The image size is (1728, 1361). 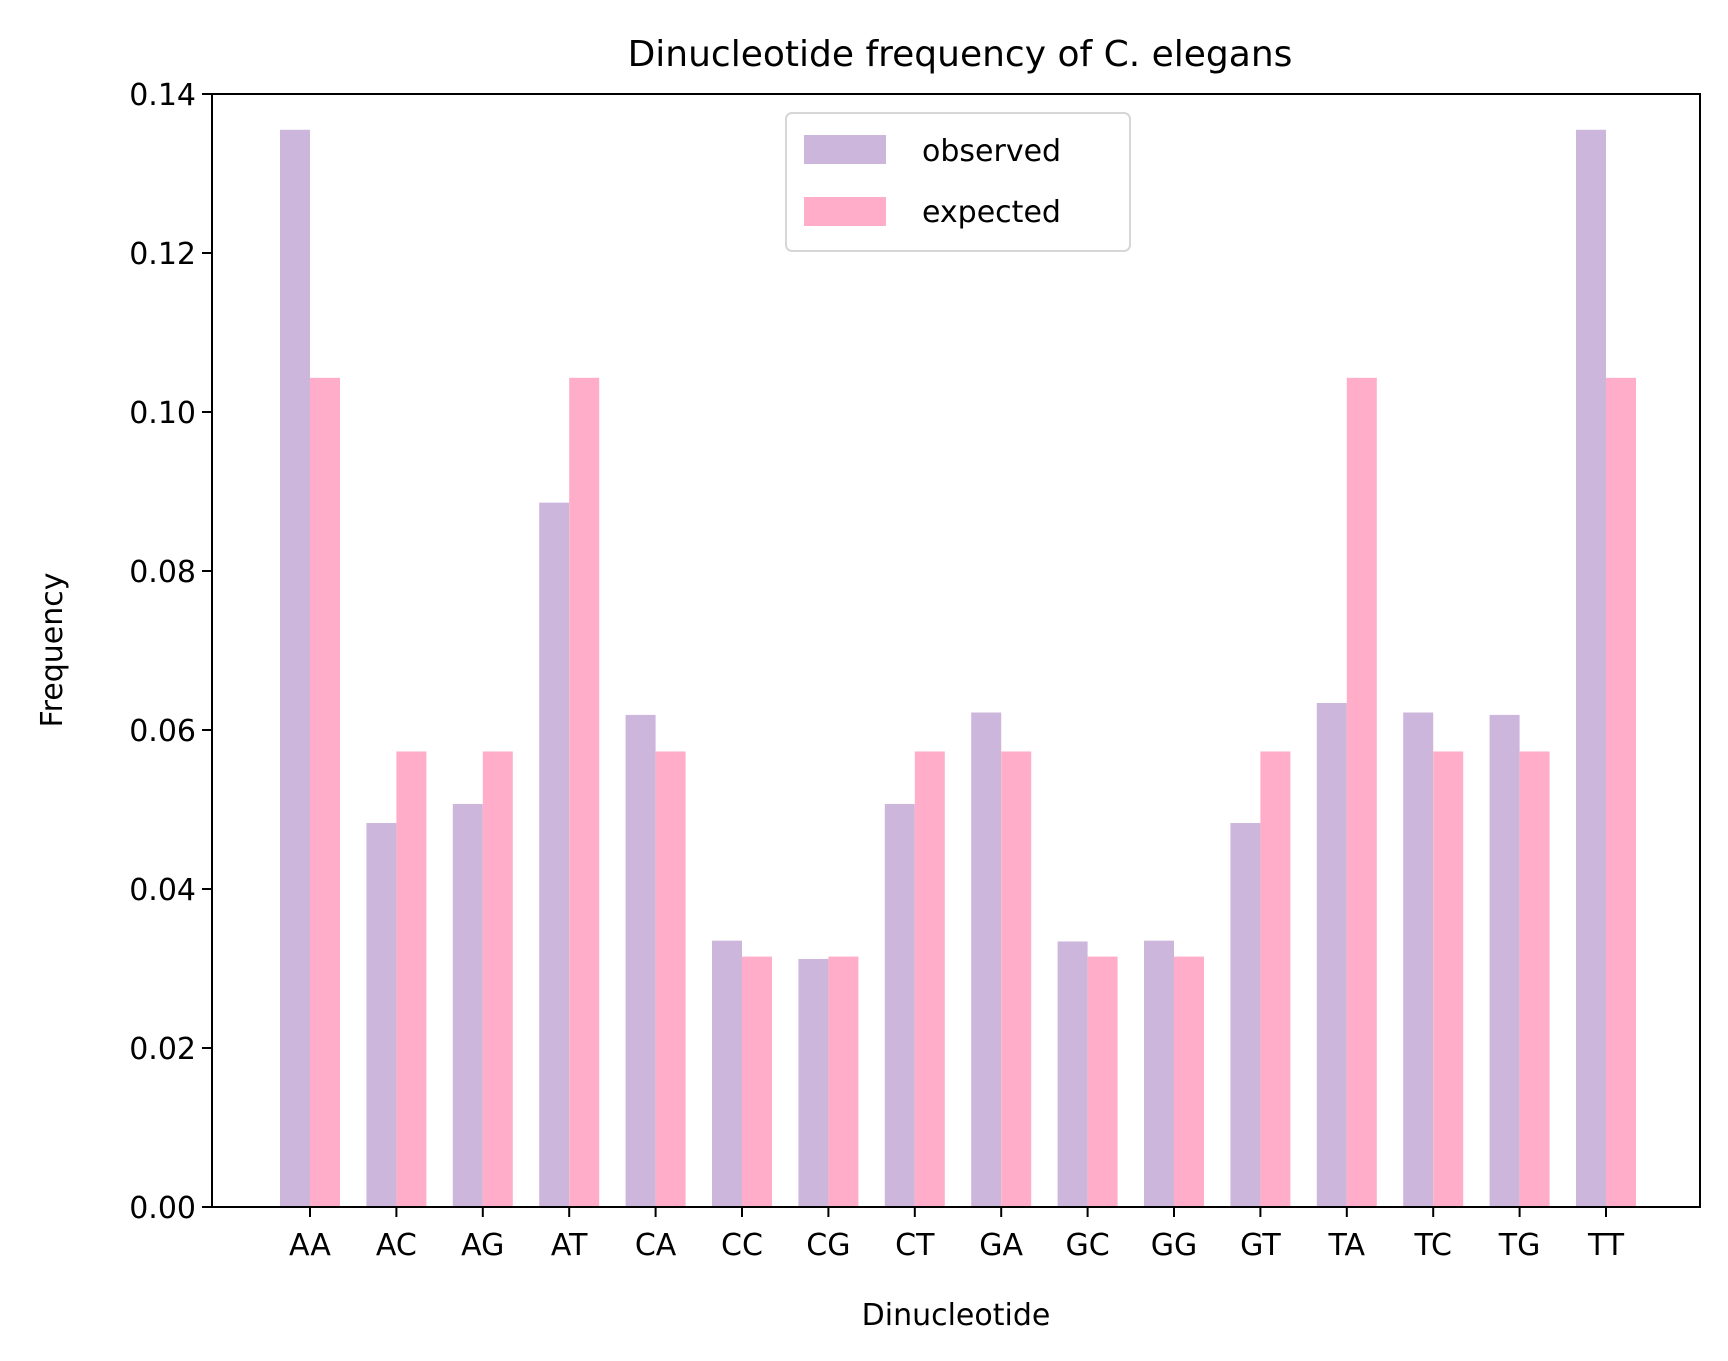 I want to click on bar-observed-CC, so click(x=727, y=1073).